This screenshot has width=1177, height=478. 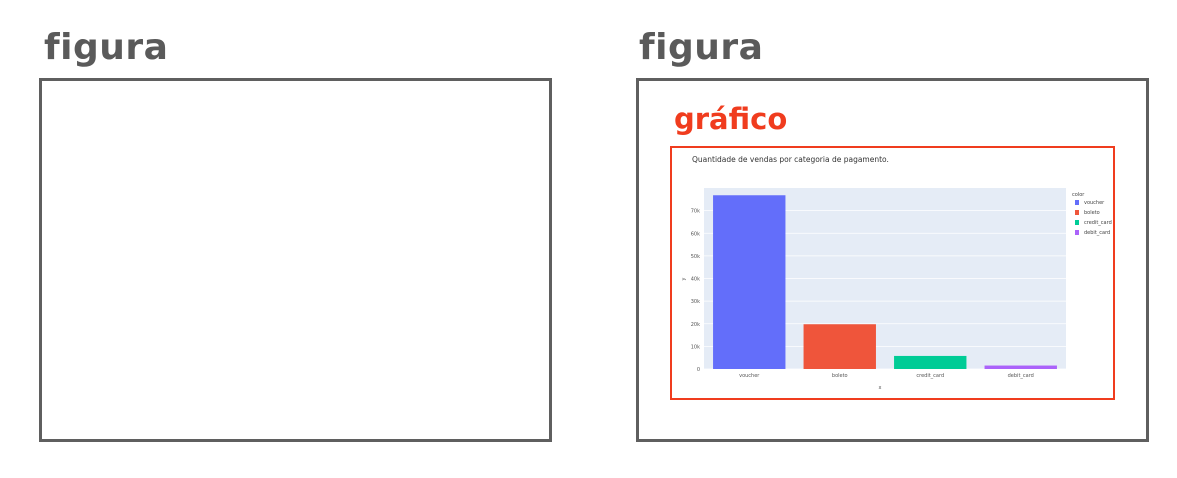 What do you see at coordinates (106, 47) in the screenshot?
I see `left-figure-label: figura` at bounding box center [106, 47].